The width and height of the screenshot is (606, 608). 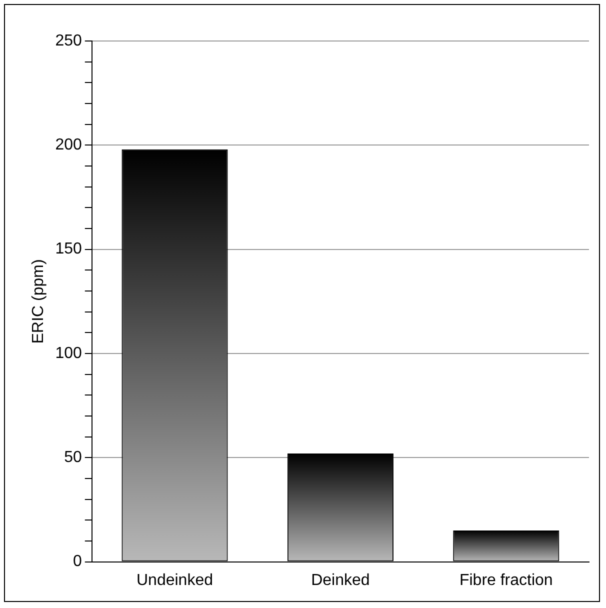 I want to click on y-tick-label: 250, so click(x=68, y=41).